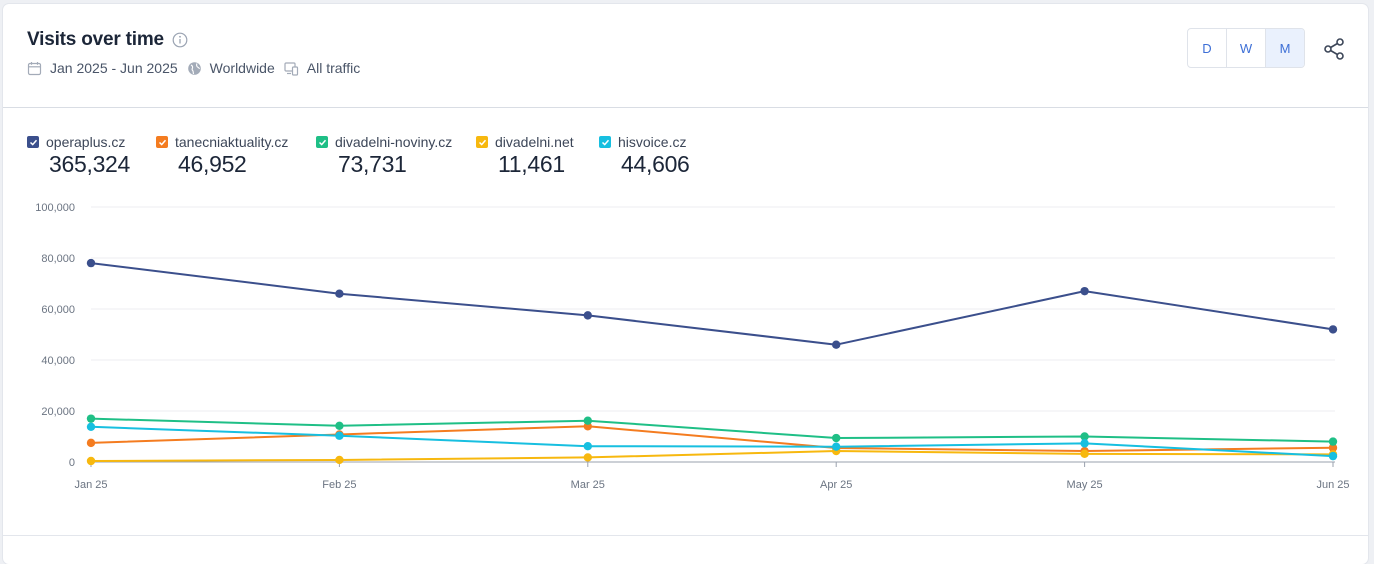  I want to click on legend-item-hisvoice: hisvoice.cz 44,606, so click(659, 156).